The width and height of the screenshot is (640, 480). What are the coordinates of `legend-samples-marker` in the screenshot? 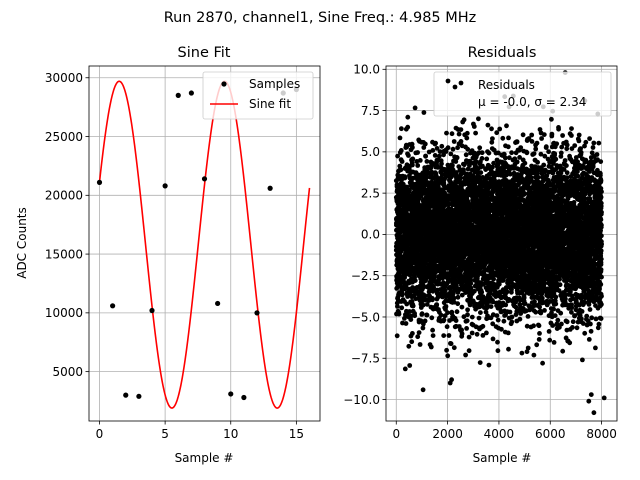 It's located at (224, 84).